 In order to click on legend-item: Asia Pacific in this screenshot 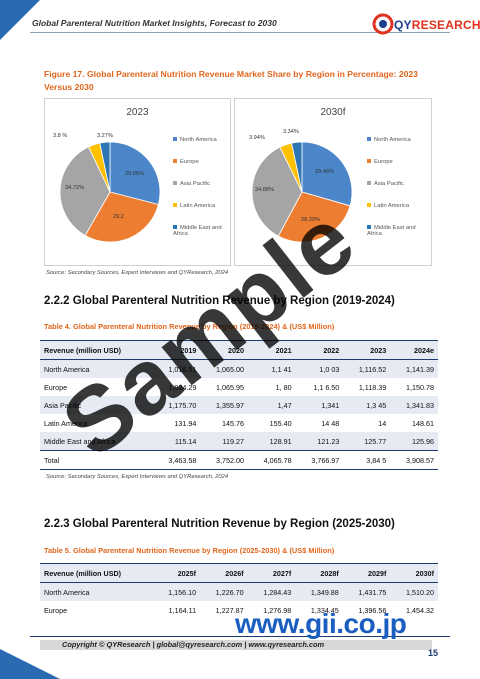, I will do `click(385, 184)`.